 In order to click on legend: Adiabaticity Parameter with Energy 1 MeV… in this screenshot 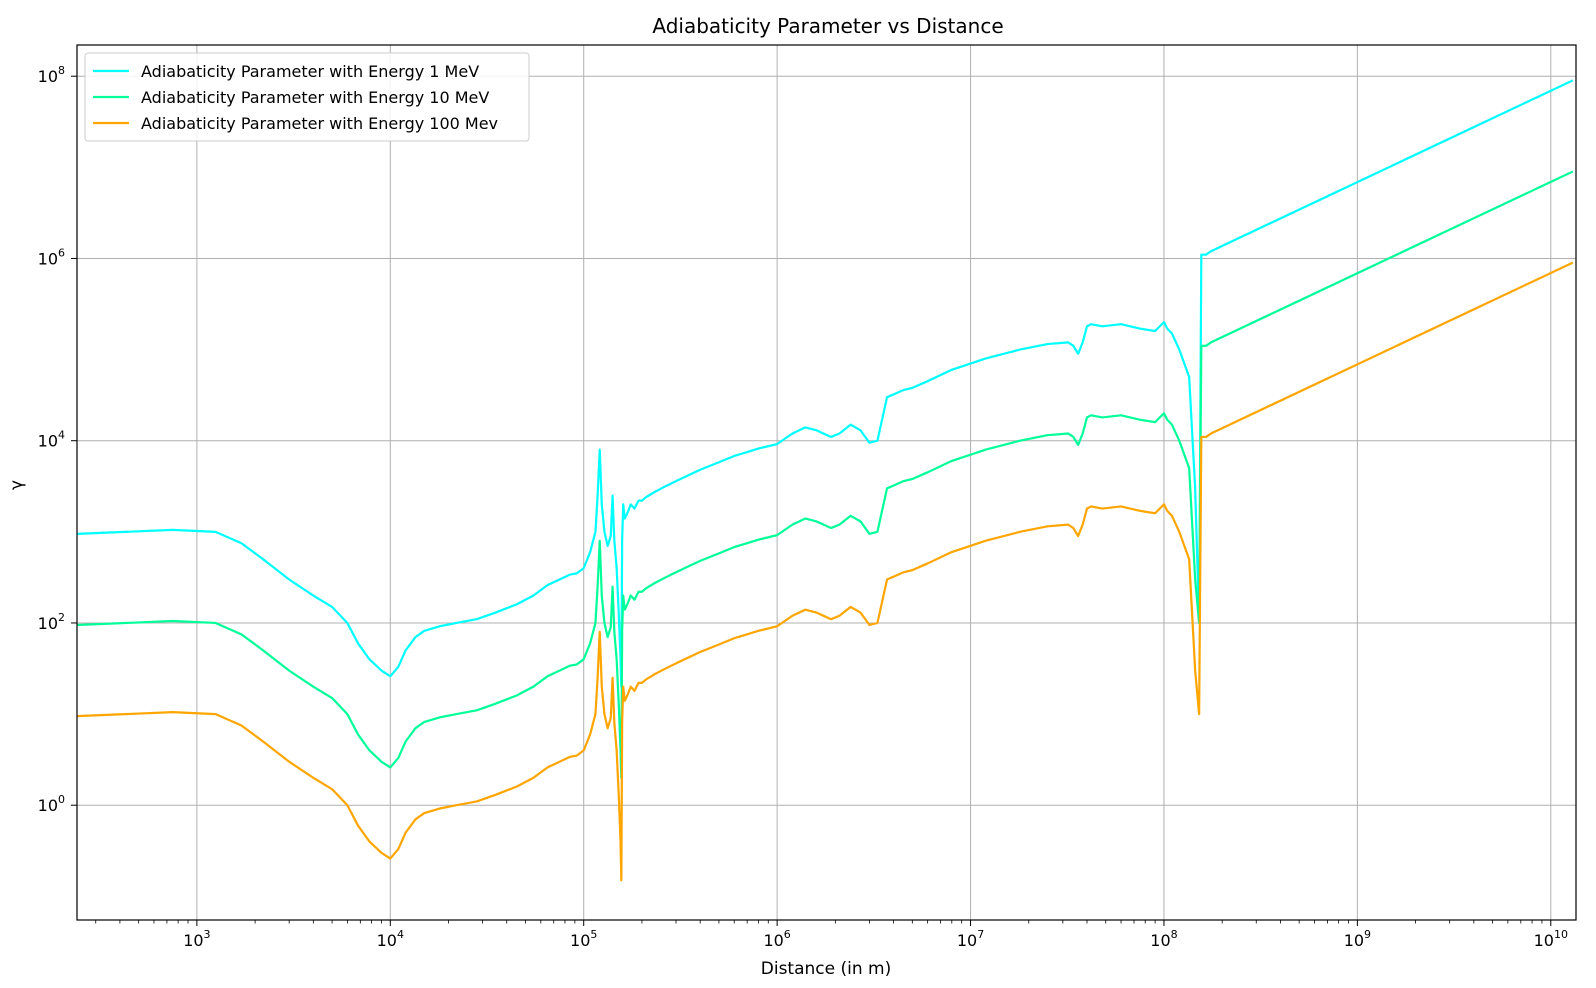, I will do `click(307, 97)`.